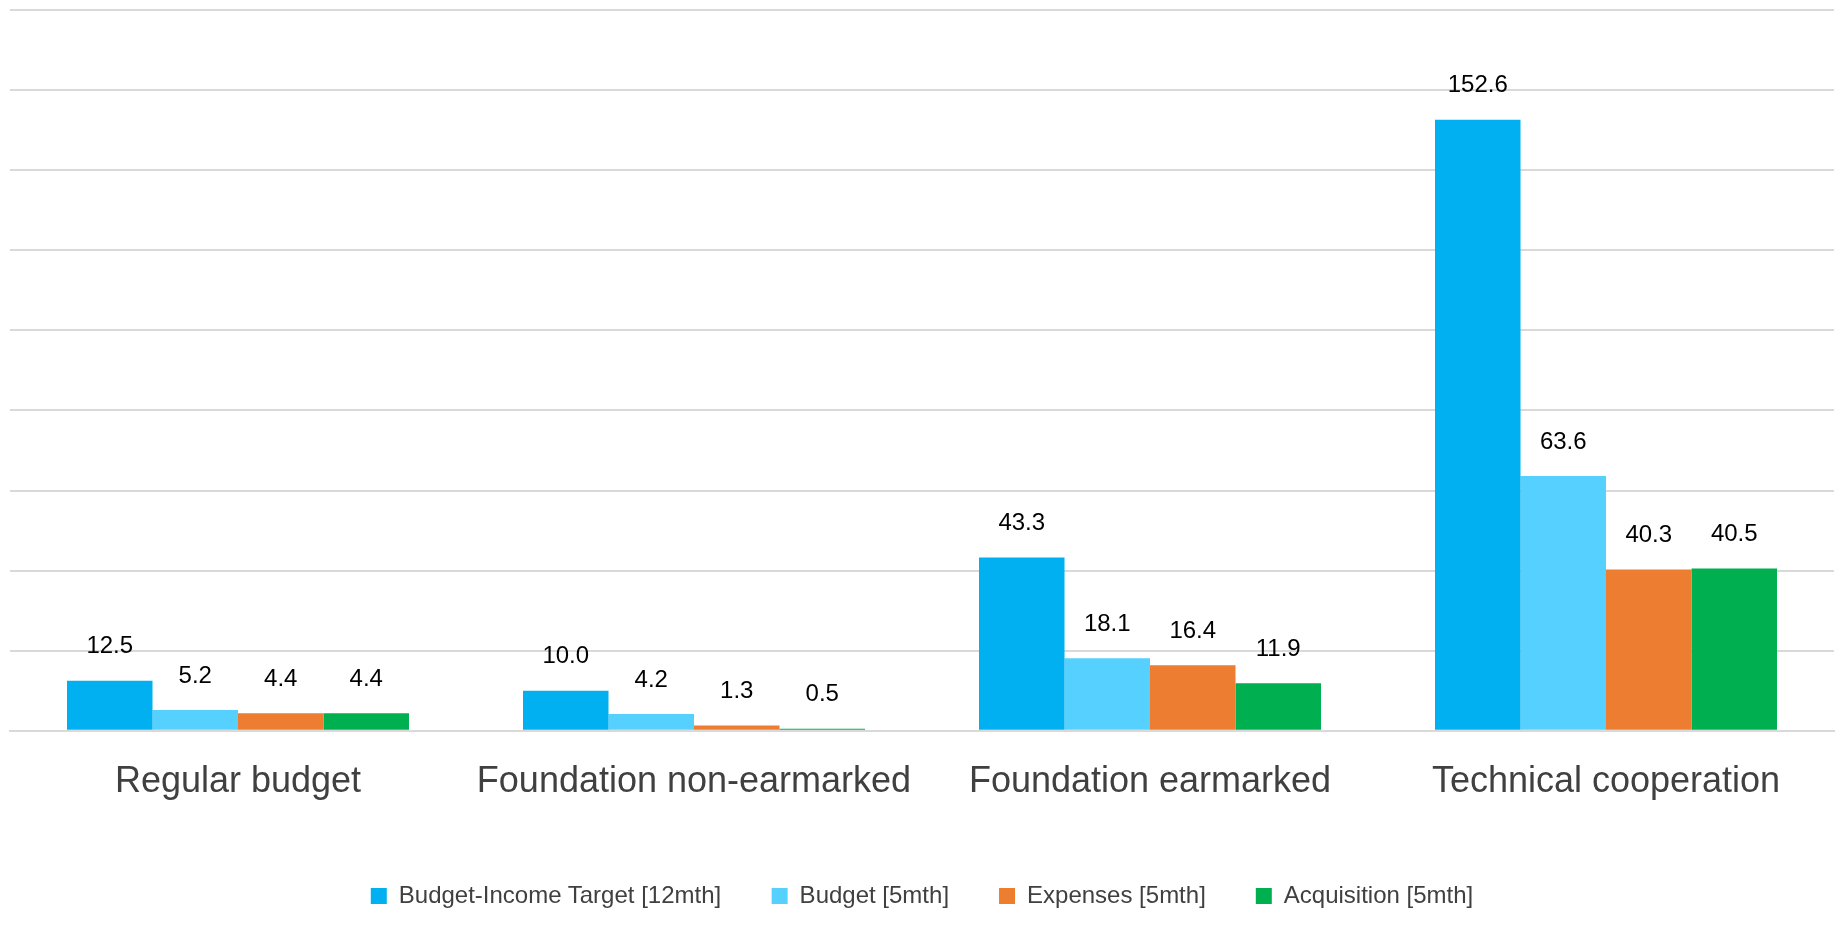 This screenshot has width=1839, height=938. What do you see at coordinates (694, 780) in the screenshot?
I see `x-tick-label: Foundation non-earmarked` at bounding box center [694, 780].